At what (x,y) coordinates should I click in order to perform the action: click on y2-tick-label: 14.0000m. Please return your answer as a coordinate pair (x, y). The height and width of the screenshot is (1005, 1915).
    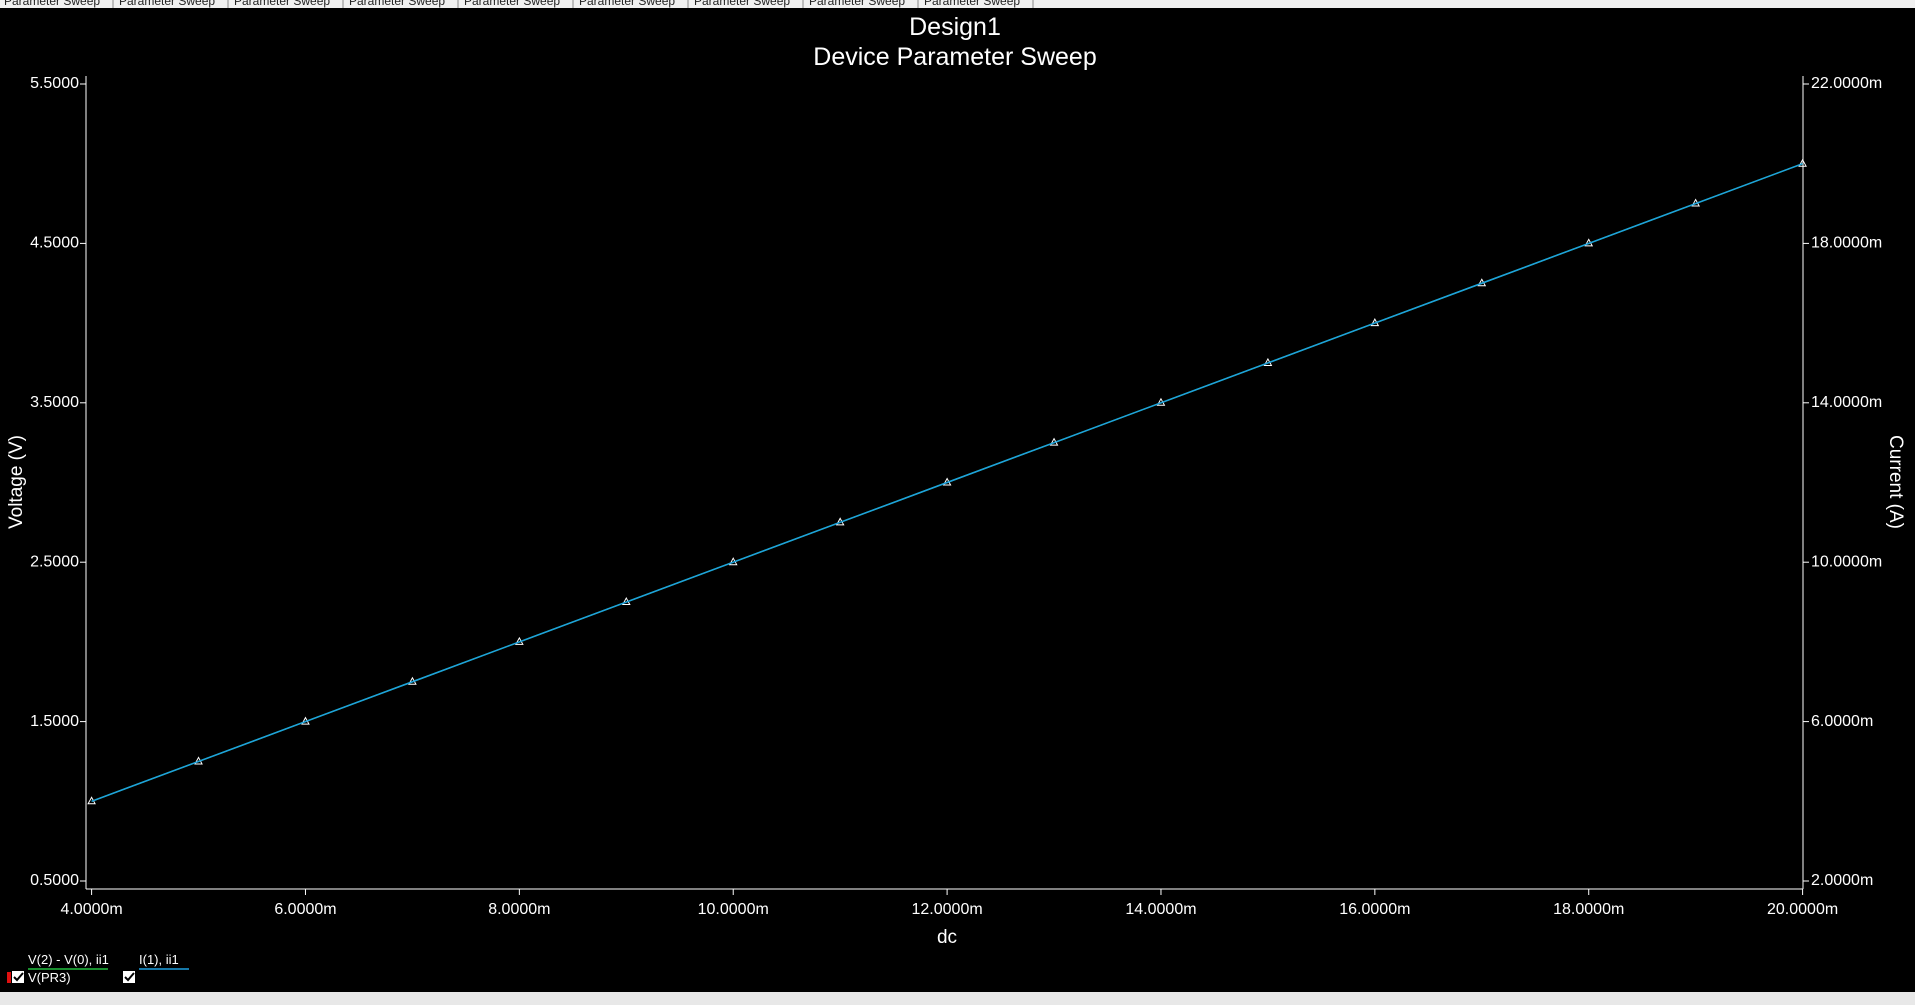
    Looking at the image, I should click on (1846, 402).